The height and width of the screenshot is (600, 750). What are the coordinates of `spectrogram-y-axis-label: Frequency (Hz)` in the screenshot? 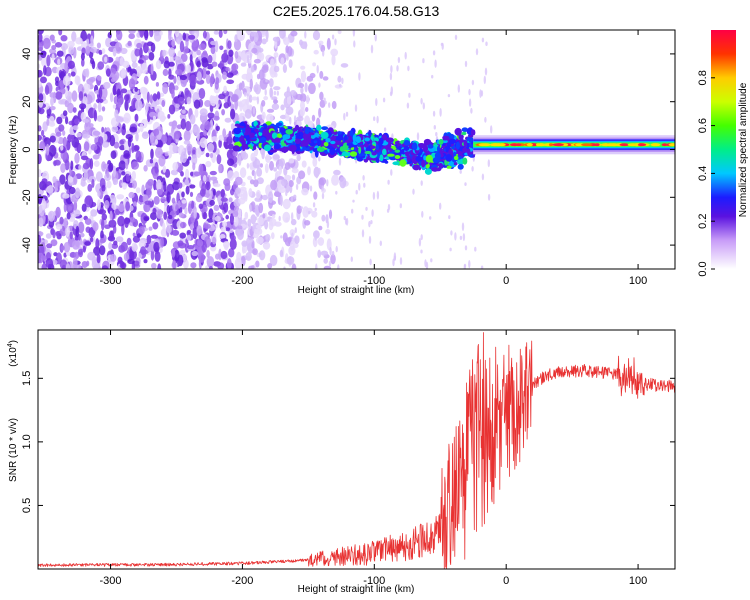 It's located at (13, 150).